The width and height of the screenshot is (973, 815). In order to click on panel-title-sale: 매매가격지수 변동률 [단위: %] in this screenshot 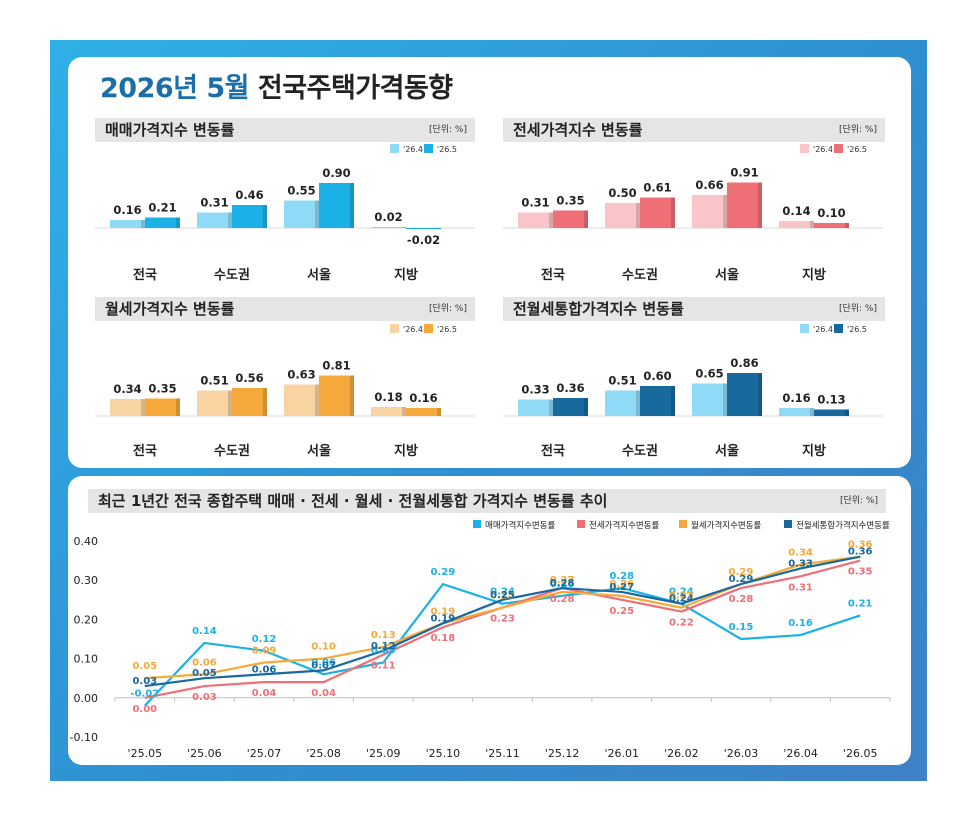, I will do `click(285, 130)`.